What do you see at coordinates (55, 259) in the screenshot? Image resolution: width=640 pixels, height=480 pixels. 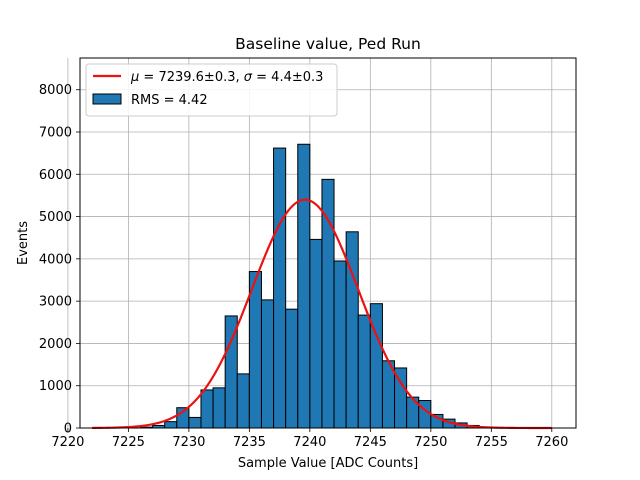 I see `y-tick-label: 4000` at bounding box center [55, 259].